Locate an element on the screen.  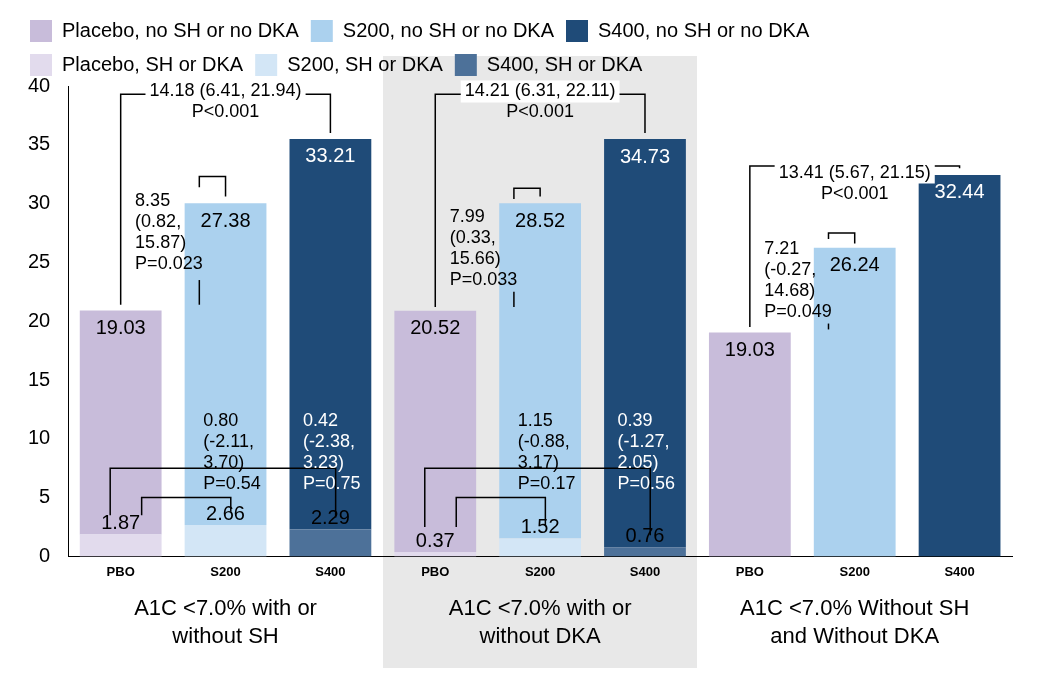
annotation: 0.80 (-2.11, 3.70) P=0.54 is located at coordinates (232, 451).